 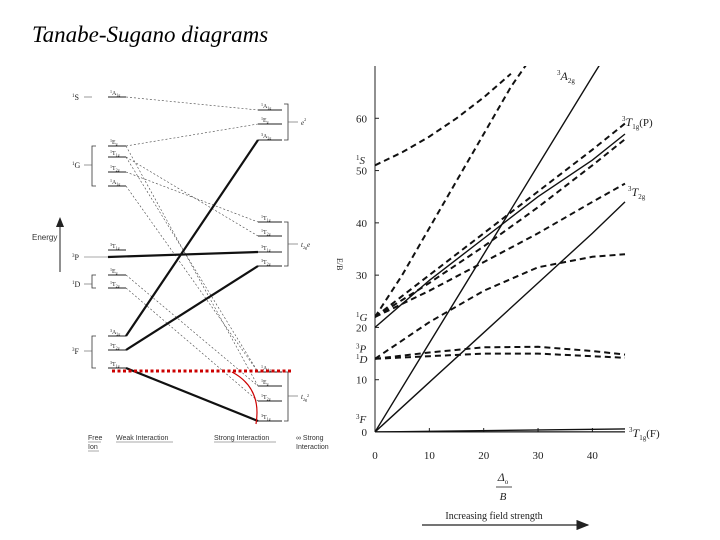 What do you see at coordinates (312, 447) in the screenshot?
I see `footer-infinite: Interaction` at bounding box center [312, 447].